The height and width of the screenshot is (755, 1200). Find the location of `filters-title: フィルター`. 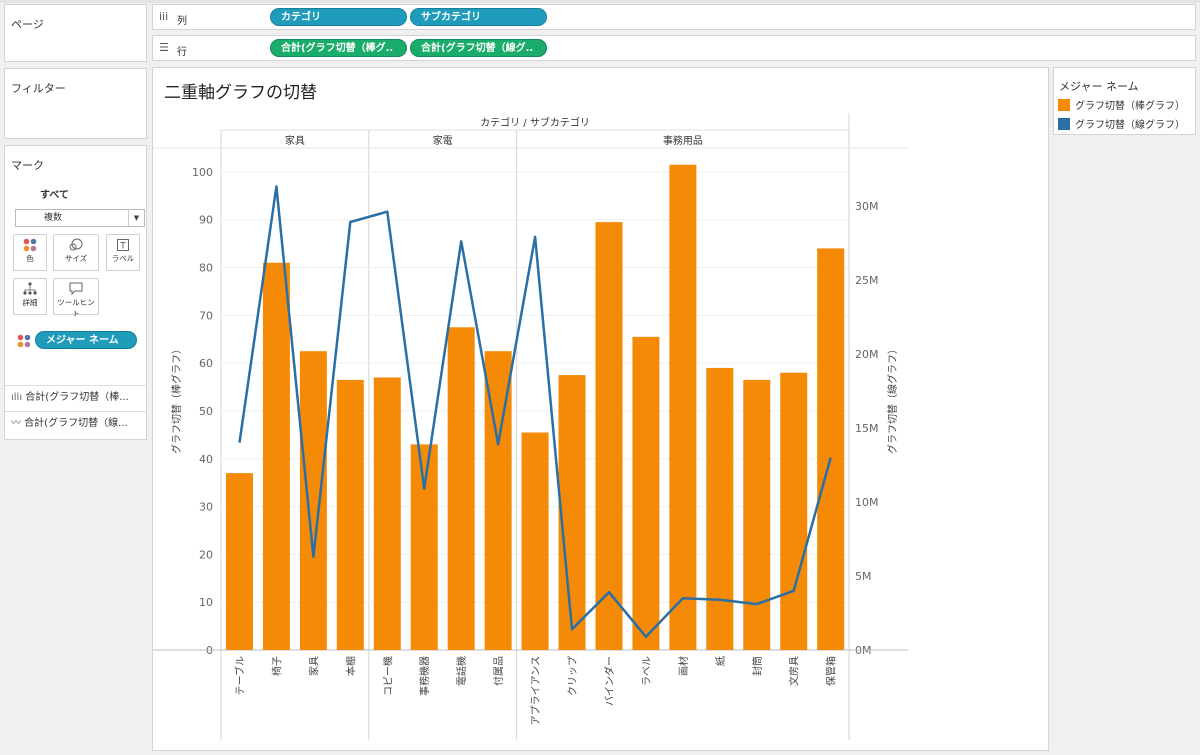

filters-title: フィルター is located at coordinates (38, 88).